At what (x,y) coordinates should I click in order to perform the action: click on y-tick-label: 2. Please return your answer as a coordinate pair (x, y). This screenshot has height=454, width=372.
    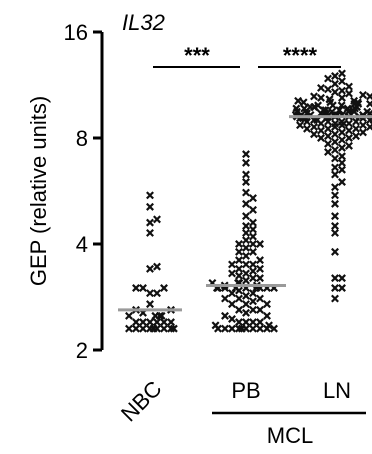
    Looking at the image, I should click on (82, 350).